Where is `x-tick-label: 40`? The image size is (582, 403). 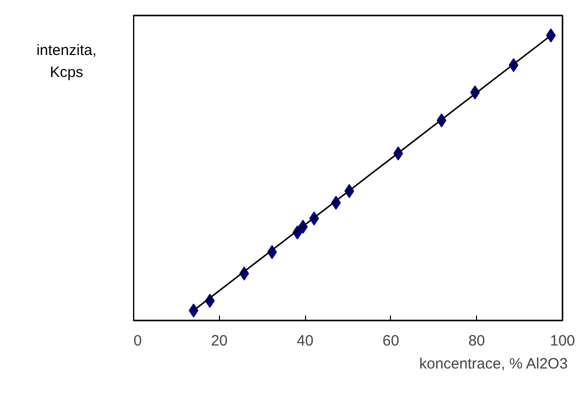
x-tick-label: 40 is located at coordinates (305, 341).